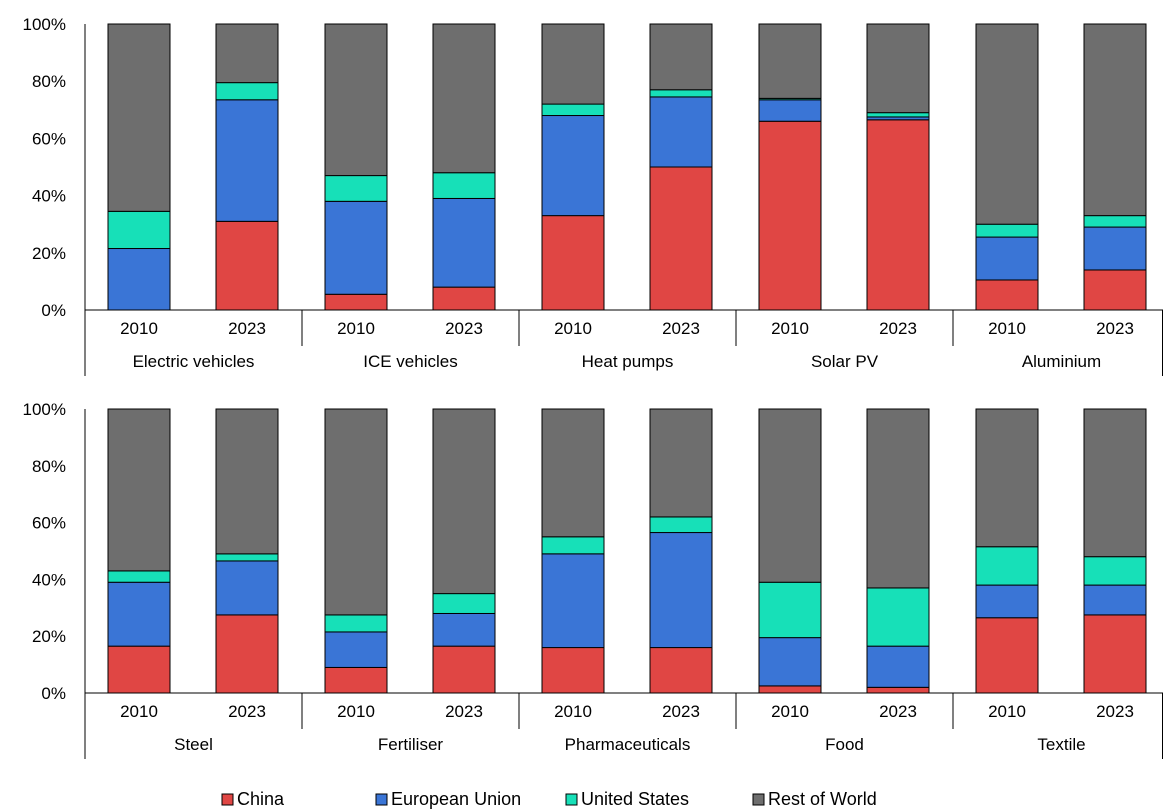 The width and height of the screenshot is (1163, 812). What do you see at coordinates (49, 253) in the screenshot?
I see `top-y-tick-label: 20%` at bounding box center [49, 253].